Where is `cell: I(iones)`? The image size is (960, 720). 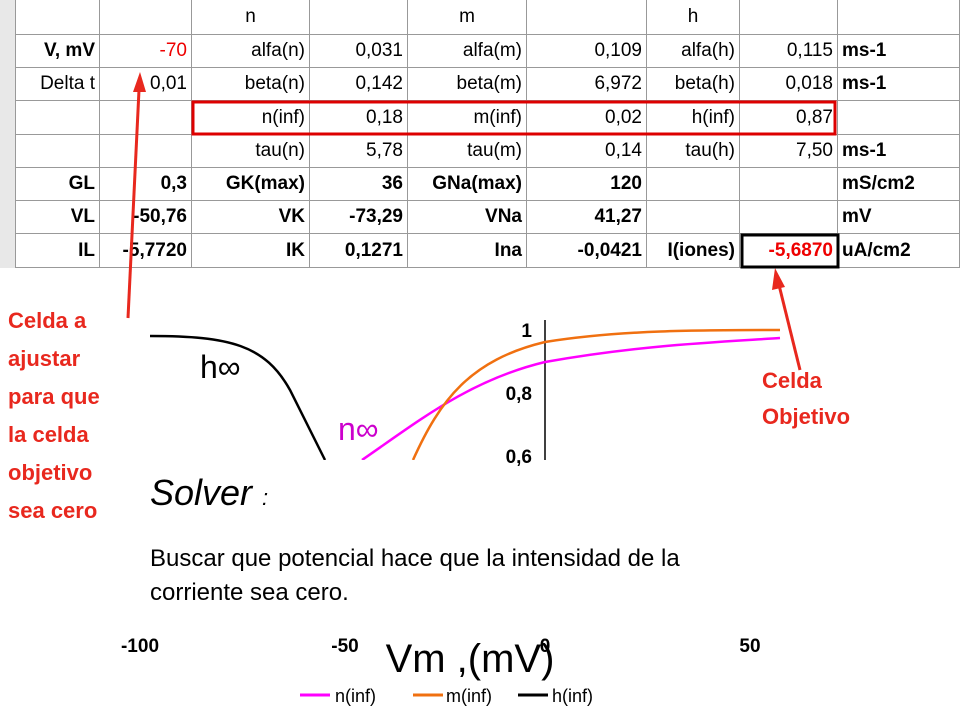
cell: I(iones) is located at coordinates (693, 251).